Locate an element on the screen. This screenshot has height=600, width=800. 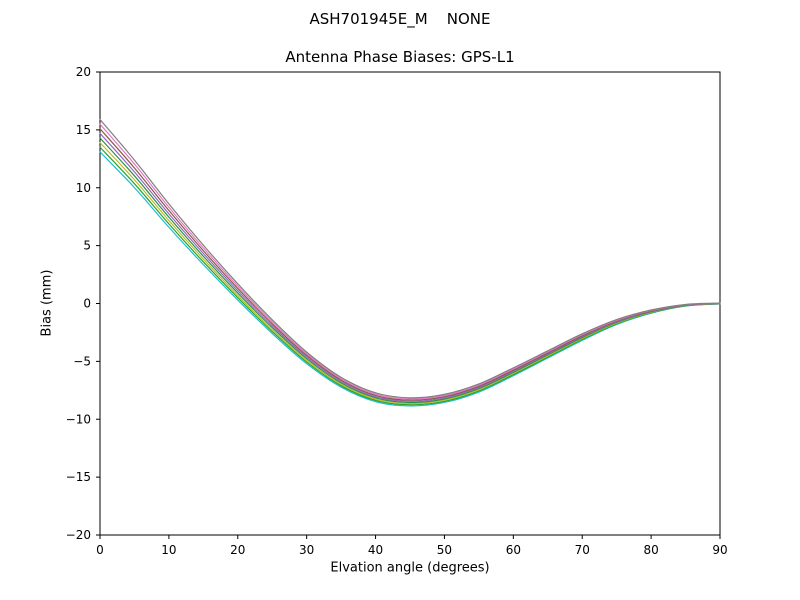
x-tick-label: 20 is located at coordinates (237, 550).